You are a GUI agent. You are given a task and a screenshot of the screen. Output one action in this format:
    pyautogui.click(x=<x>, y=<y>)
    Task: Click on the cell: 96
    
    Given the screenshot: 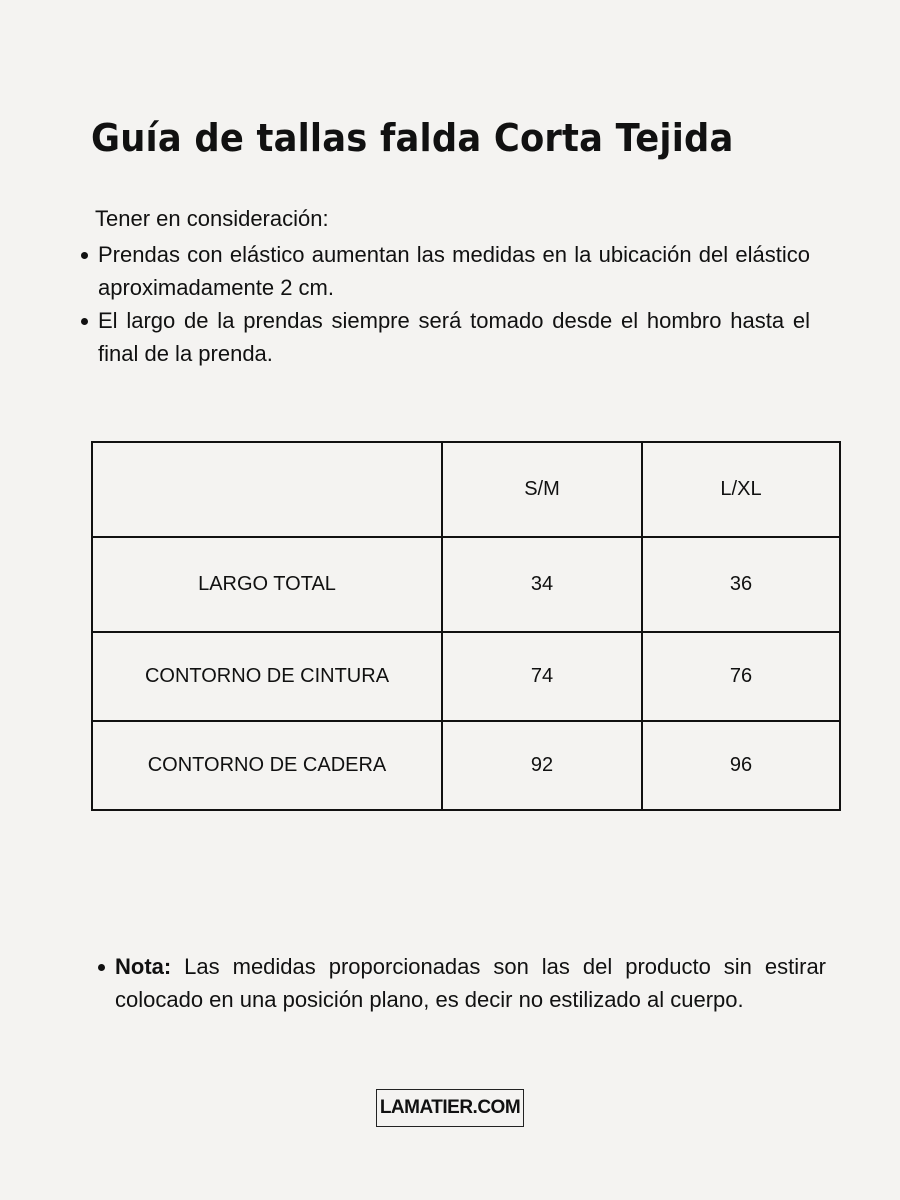 What is the action you would take?
    pyautogui.click(x=741, y=765)
    